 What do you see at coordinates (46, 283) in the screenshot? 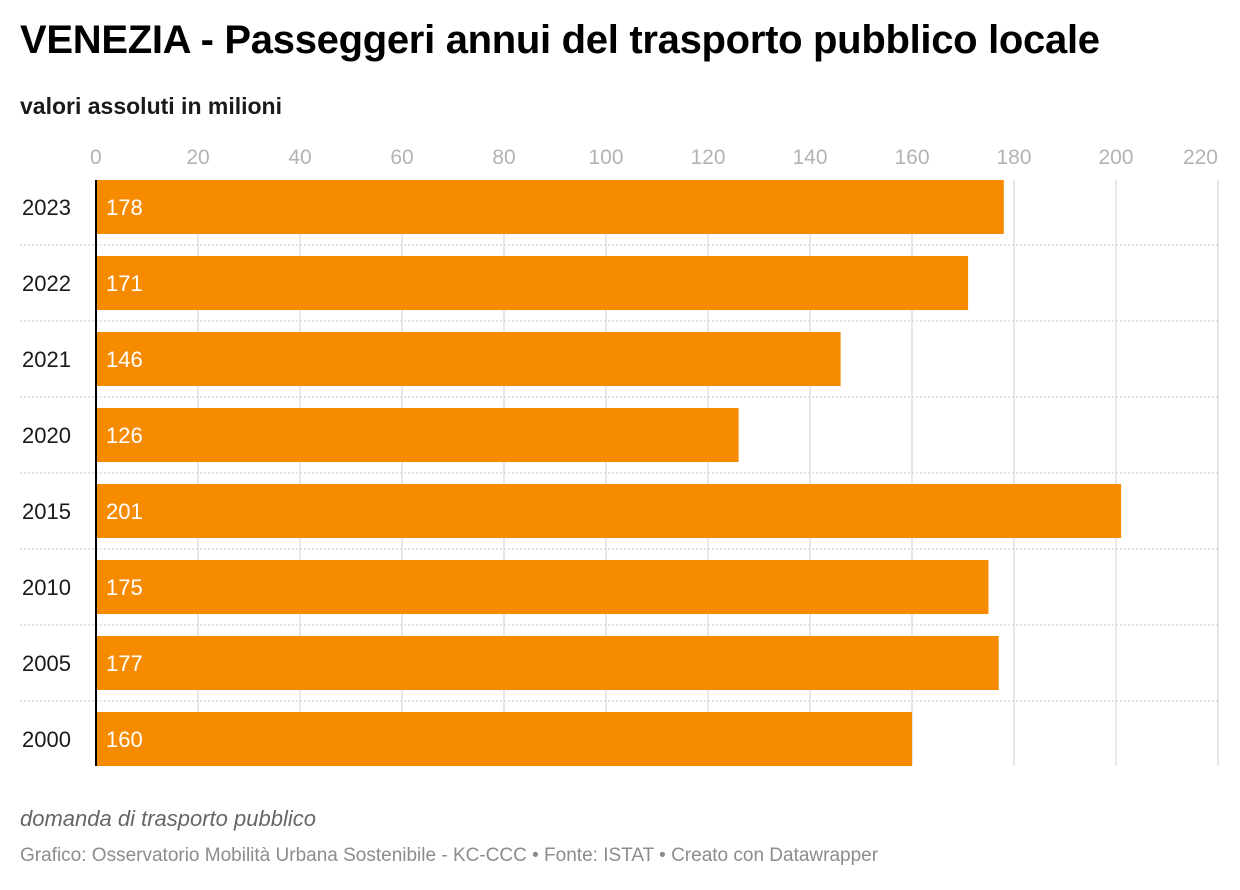
I see `category-label: 2022` at bounding box center [46, 283].